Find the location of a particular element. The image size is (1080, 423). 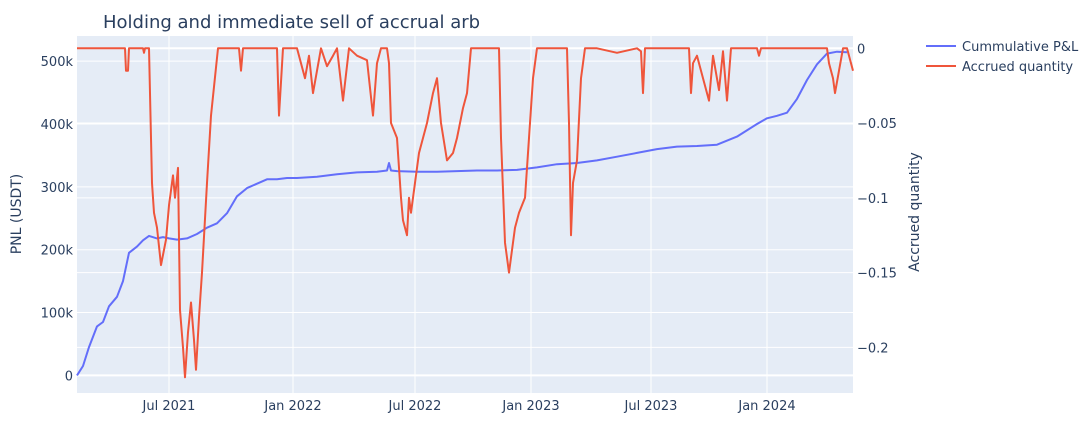

x-tick-label: Jul 2021 is located at coordinates (169, 406).